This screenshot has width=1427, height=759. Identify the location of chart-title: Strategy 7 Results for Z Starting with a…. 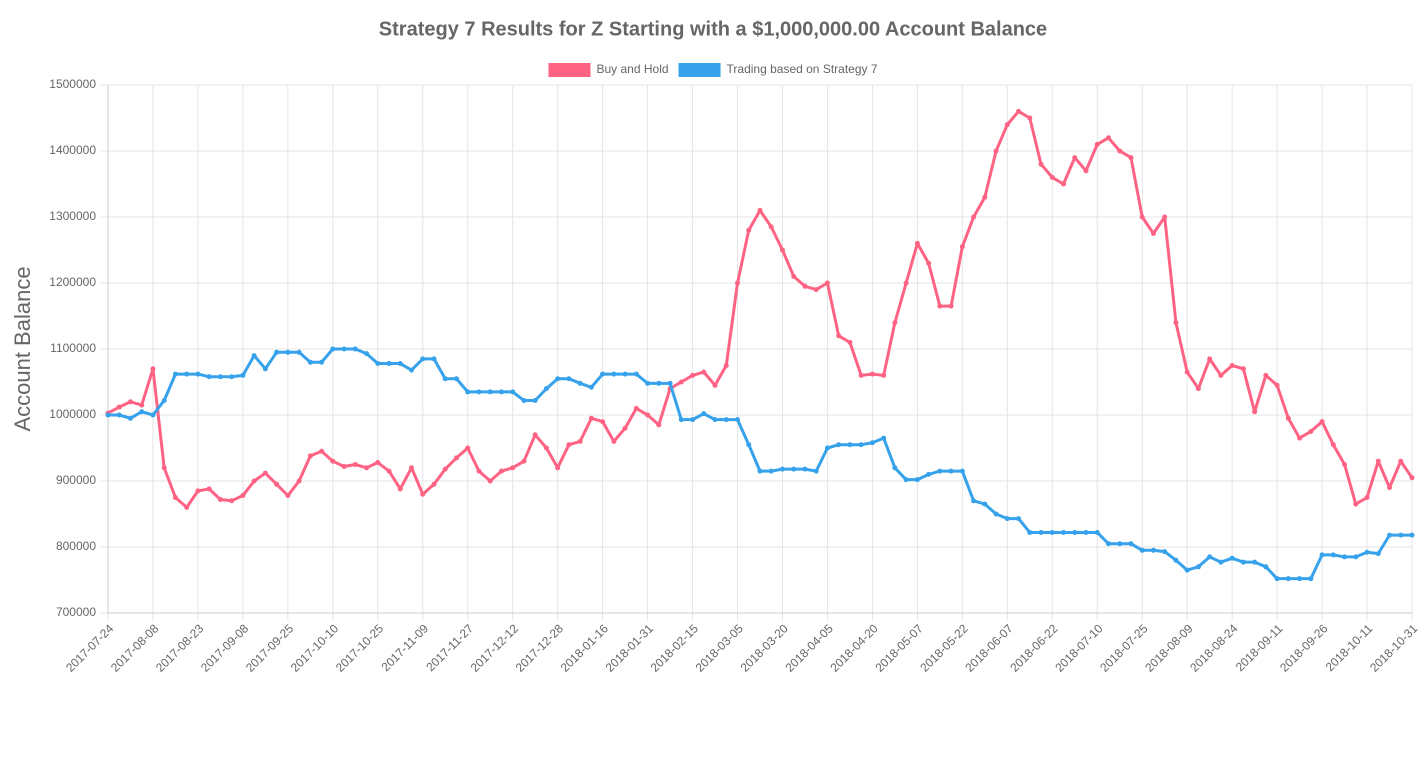
(713, 29).